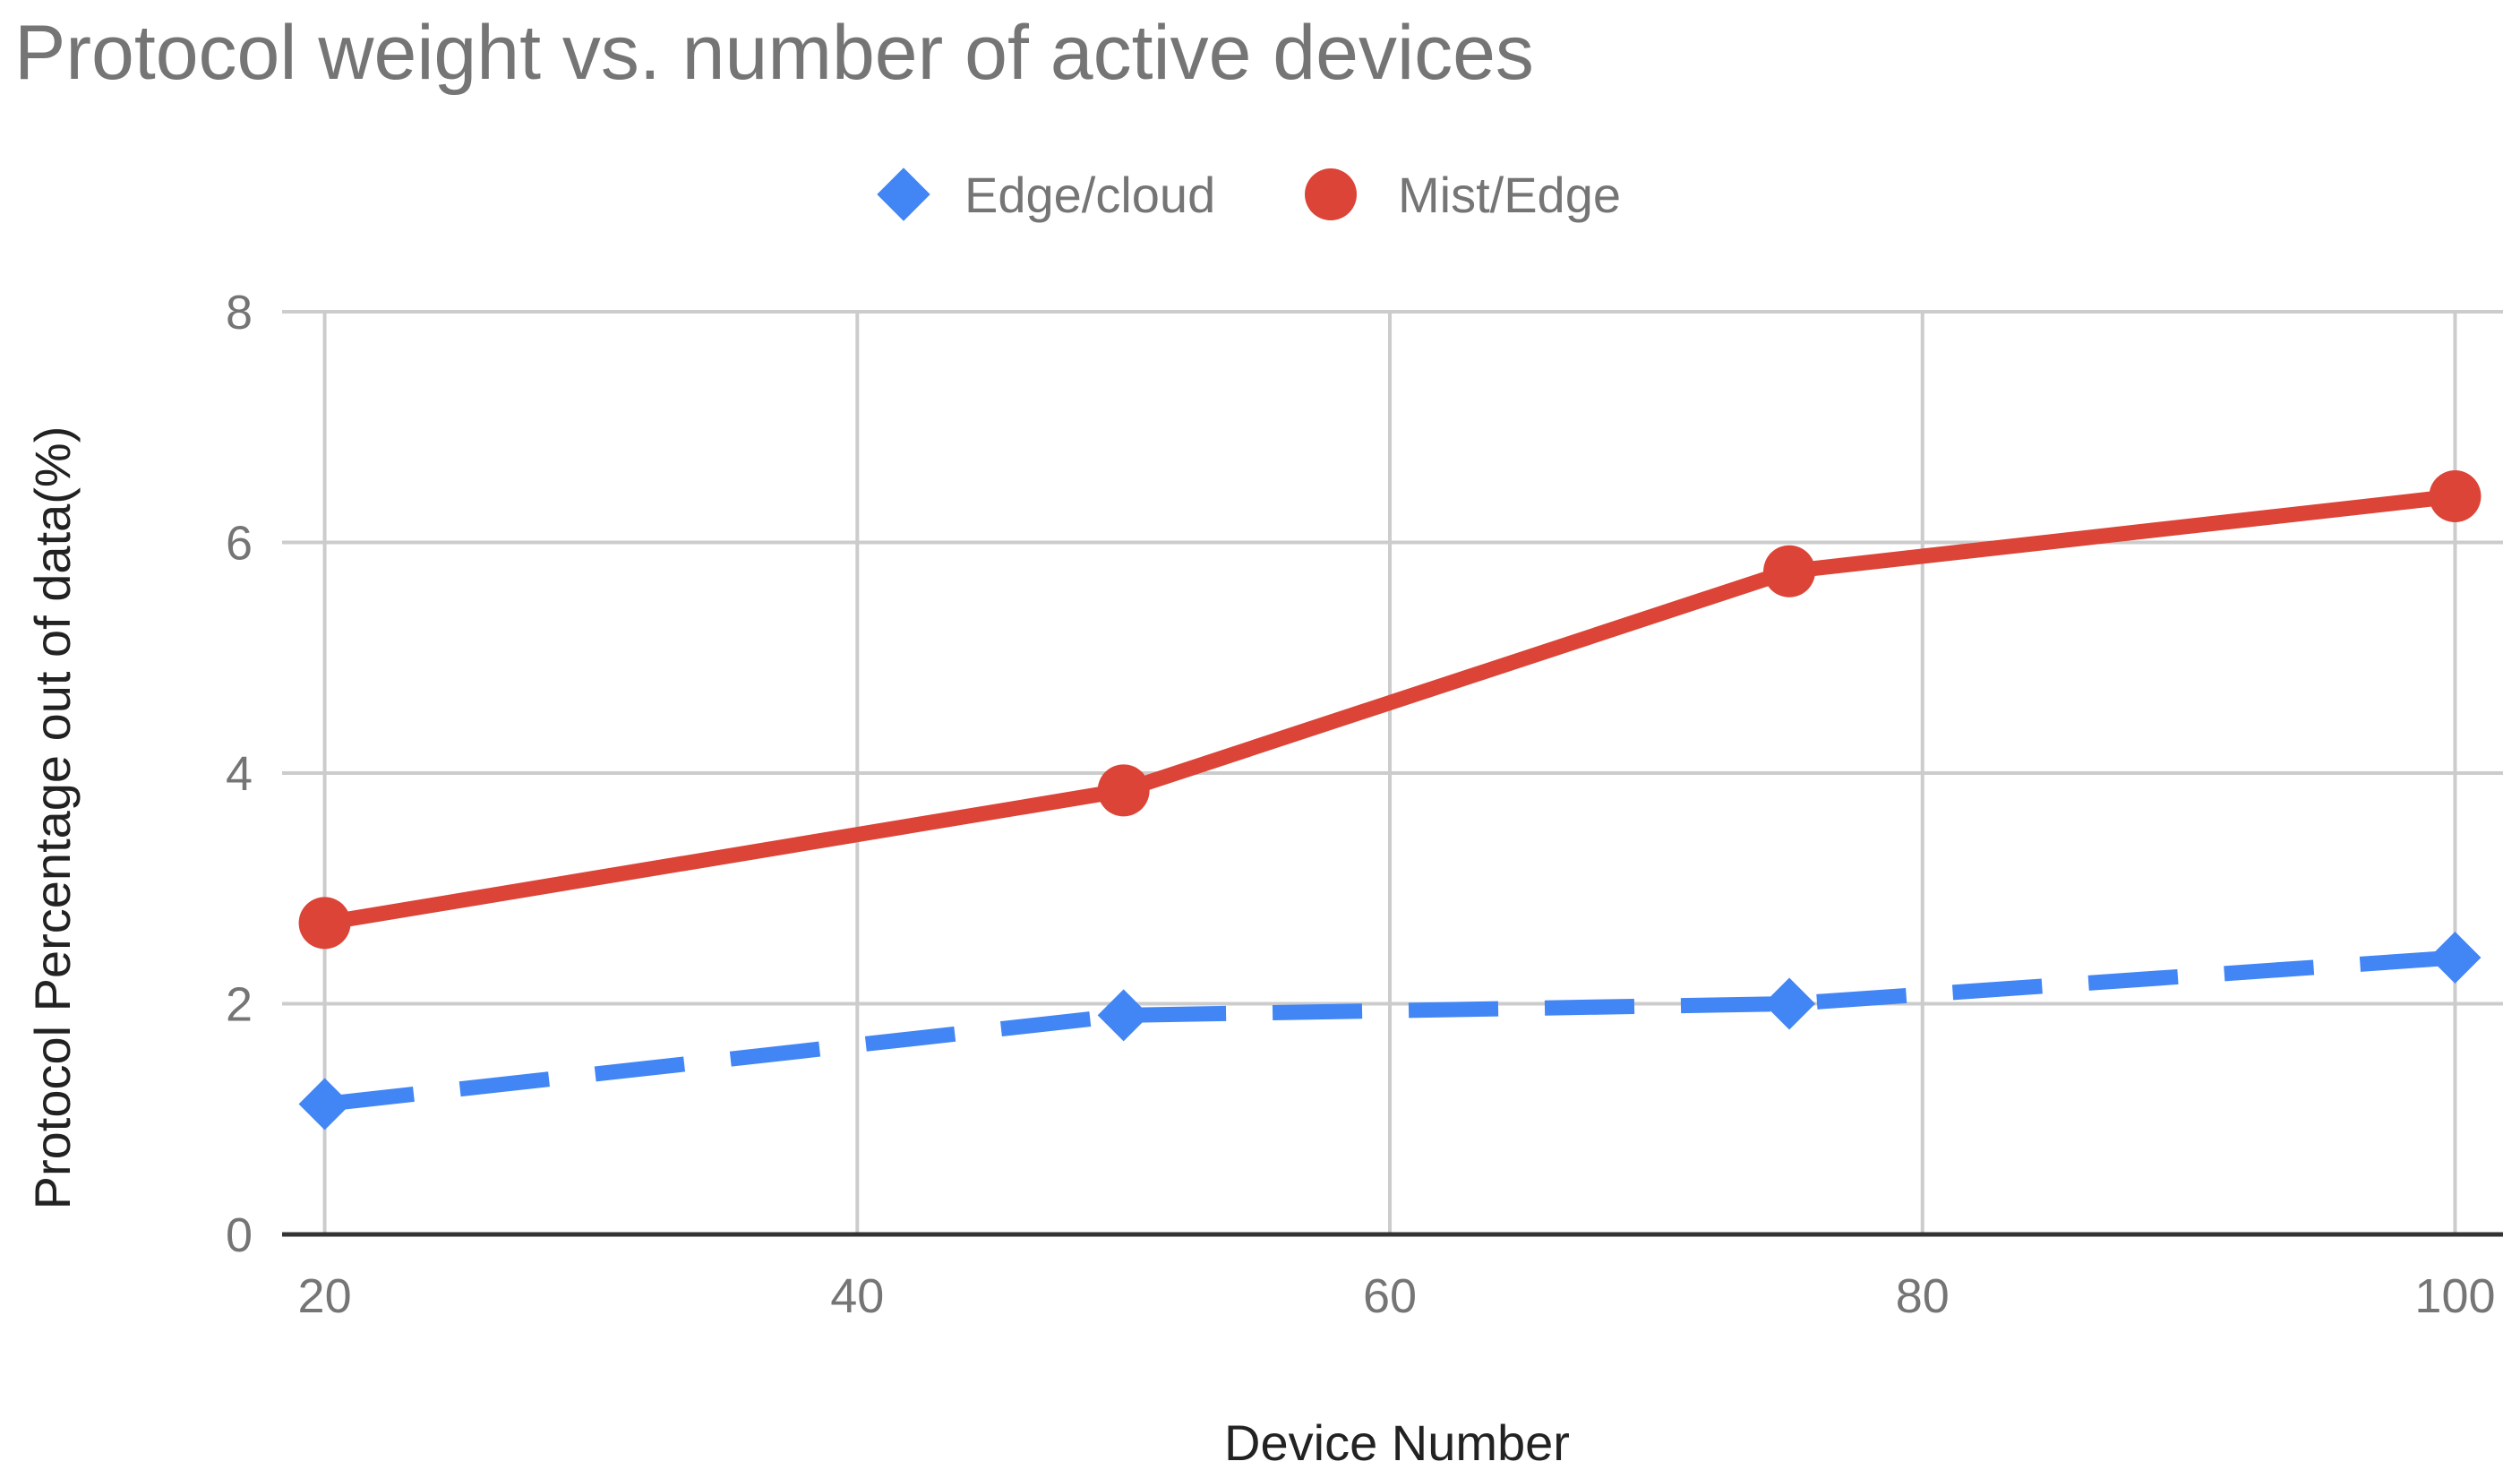 This screenshot has width=2520, height=1470. I want to click on x-tick-label-80: 80, so click(1923, 1296).